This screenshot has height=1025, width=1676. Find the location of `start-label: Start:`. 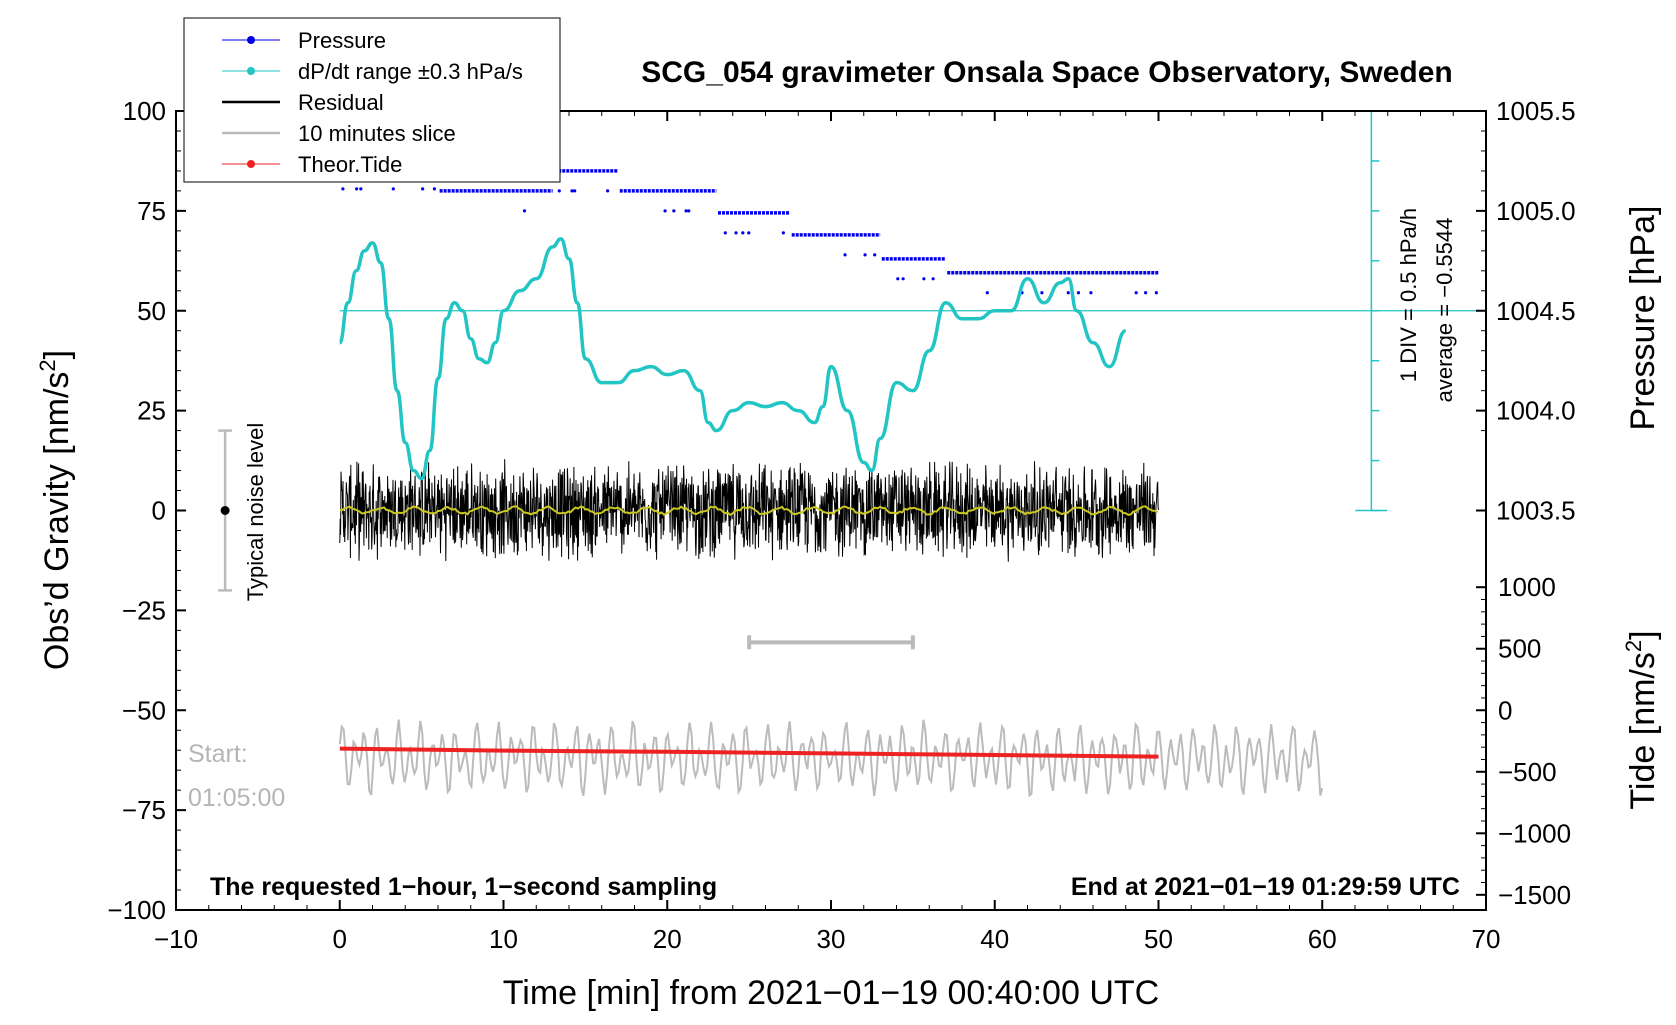

start-label: Start: is located at coordinates (218, 754).